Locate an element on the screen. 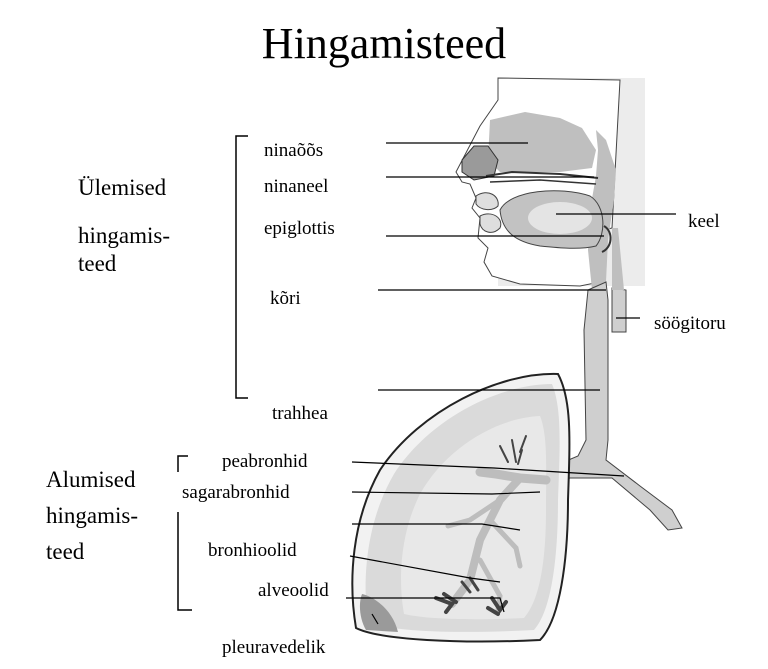 The height and width of the screenshot is (669, 768). page-title: Hingamisteed is located at coordinates (384, 43).